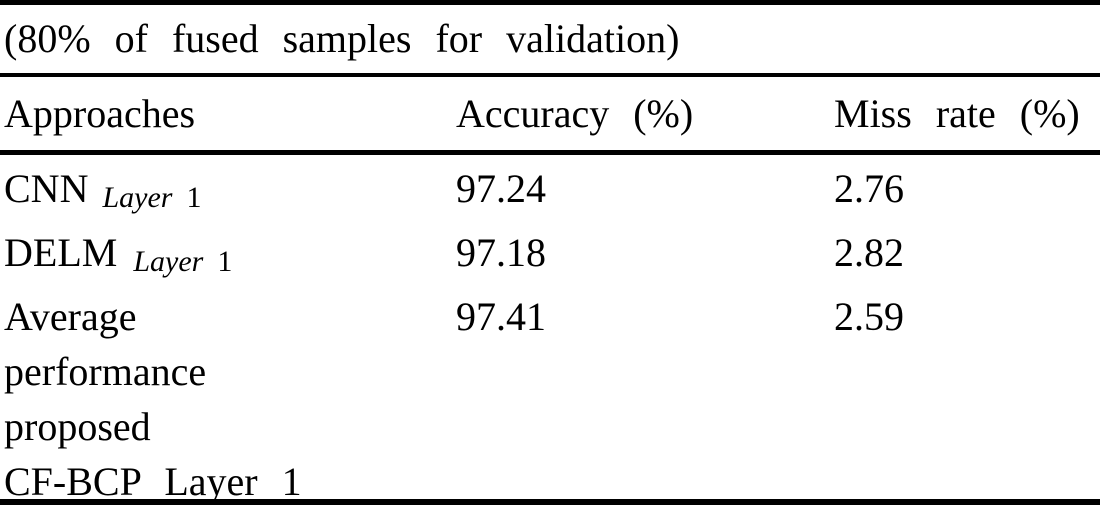  I want to click on miss-rate-value: 2.76, so click(869, 188).